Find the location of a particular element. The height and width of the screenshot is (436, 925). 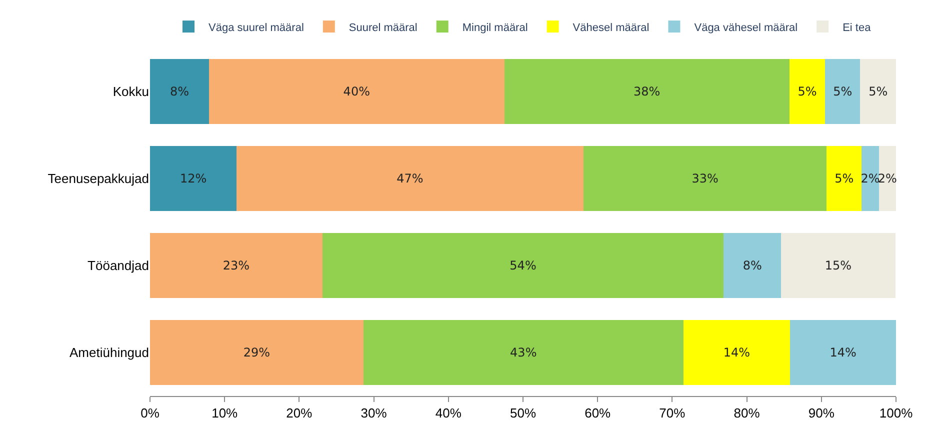

x-tick-label: 20% is located at coordinates (299, 413).